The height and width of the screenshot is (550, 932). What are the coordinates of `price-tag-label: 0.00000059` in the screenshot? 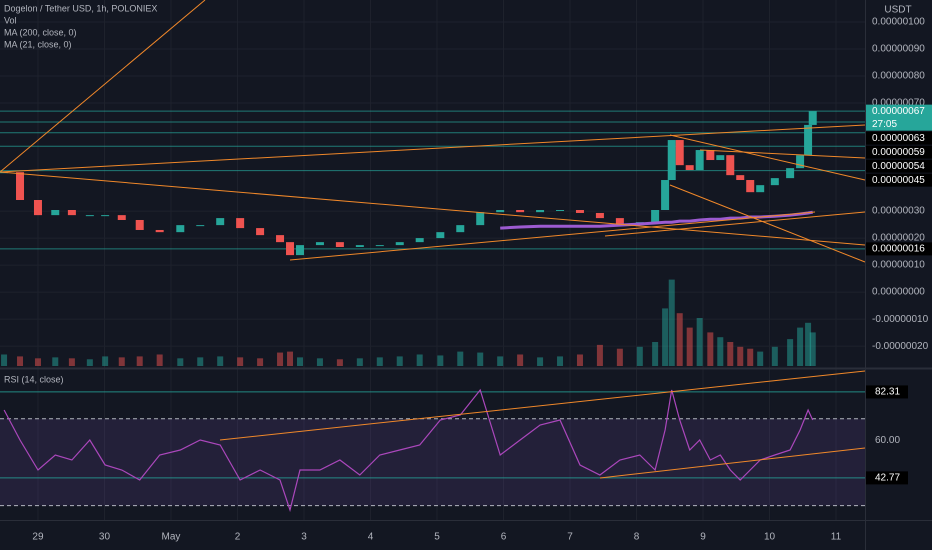 It's located at (898, 152).